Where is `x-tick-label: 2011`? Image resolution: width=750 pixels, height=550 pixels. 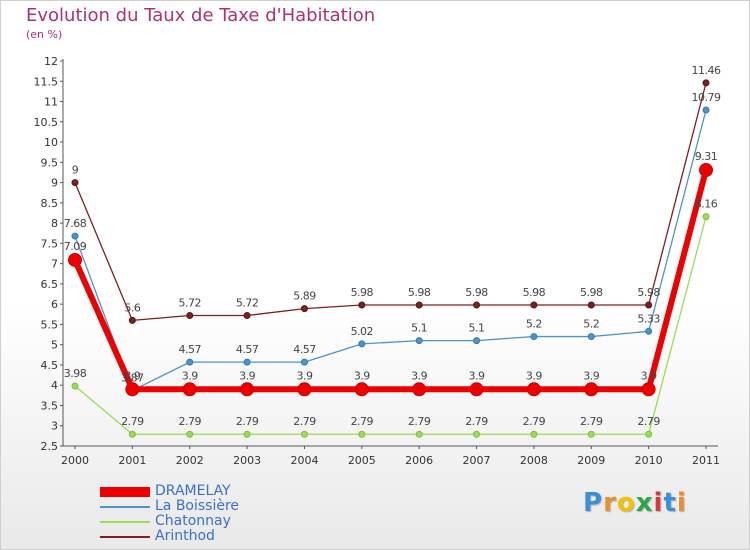
x-tick-label: 2011 is located at coordinates (706, 460).